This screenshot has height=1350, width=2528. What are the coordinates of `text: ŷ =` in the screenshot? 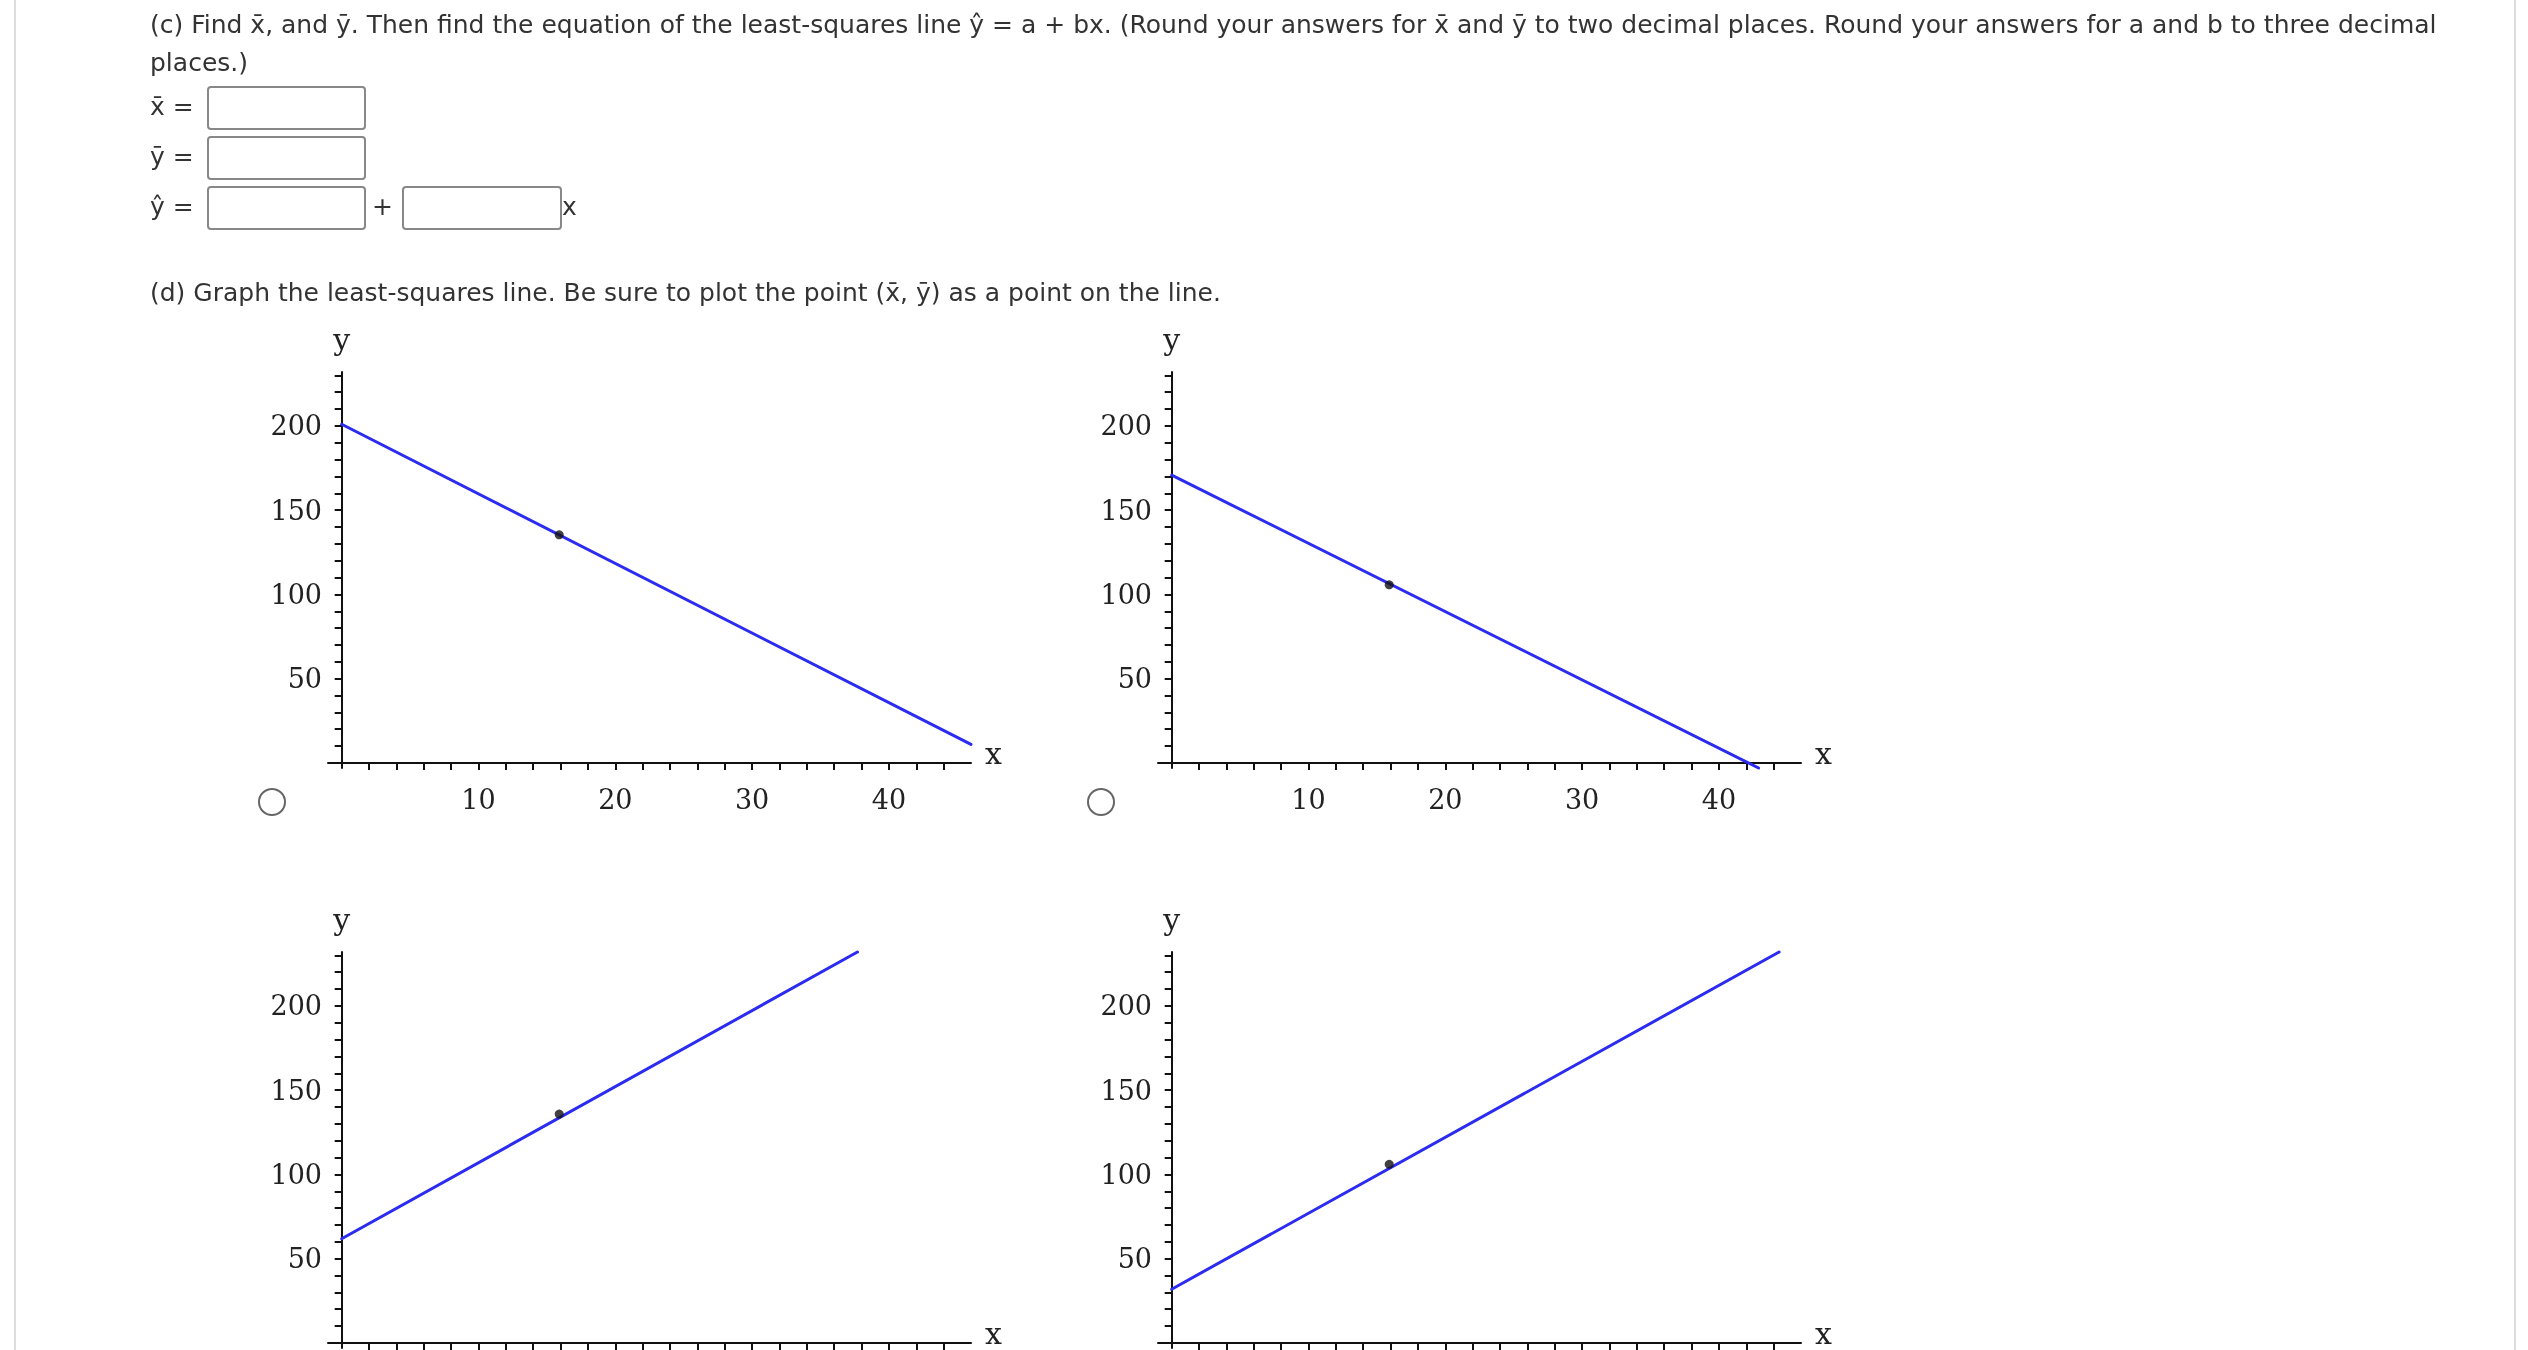 It's located at (172, 206).